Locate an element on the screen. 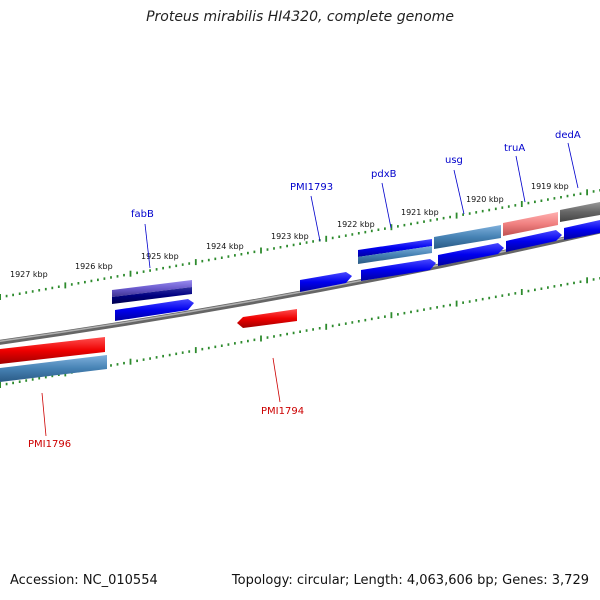 The height and width of the screenshot is (600, 600). gene-label-truA: truA is located at coordinates (514, 148).